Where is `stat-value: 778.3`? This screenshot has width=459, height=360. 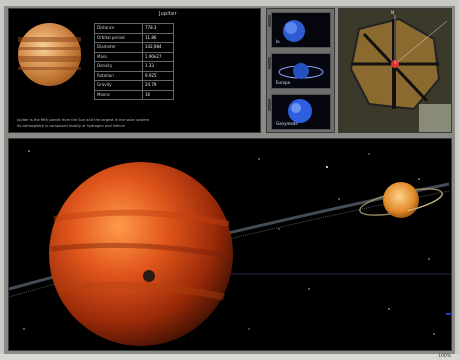 stat-value: 778.3 is located at coordinates (158, 28).